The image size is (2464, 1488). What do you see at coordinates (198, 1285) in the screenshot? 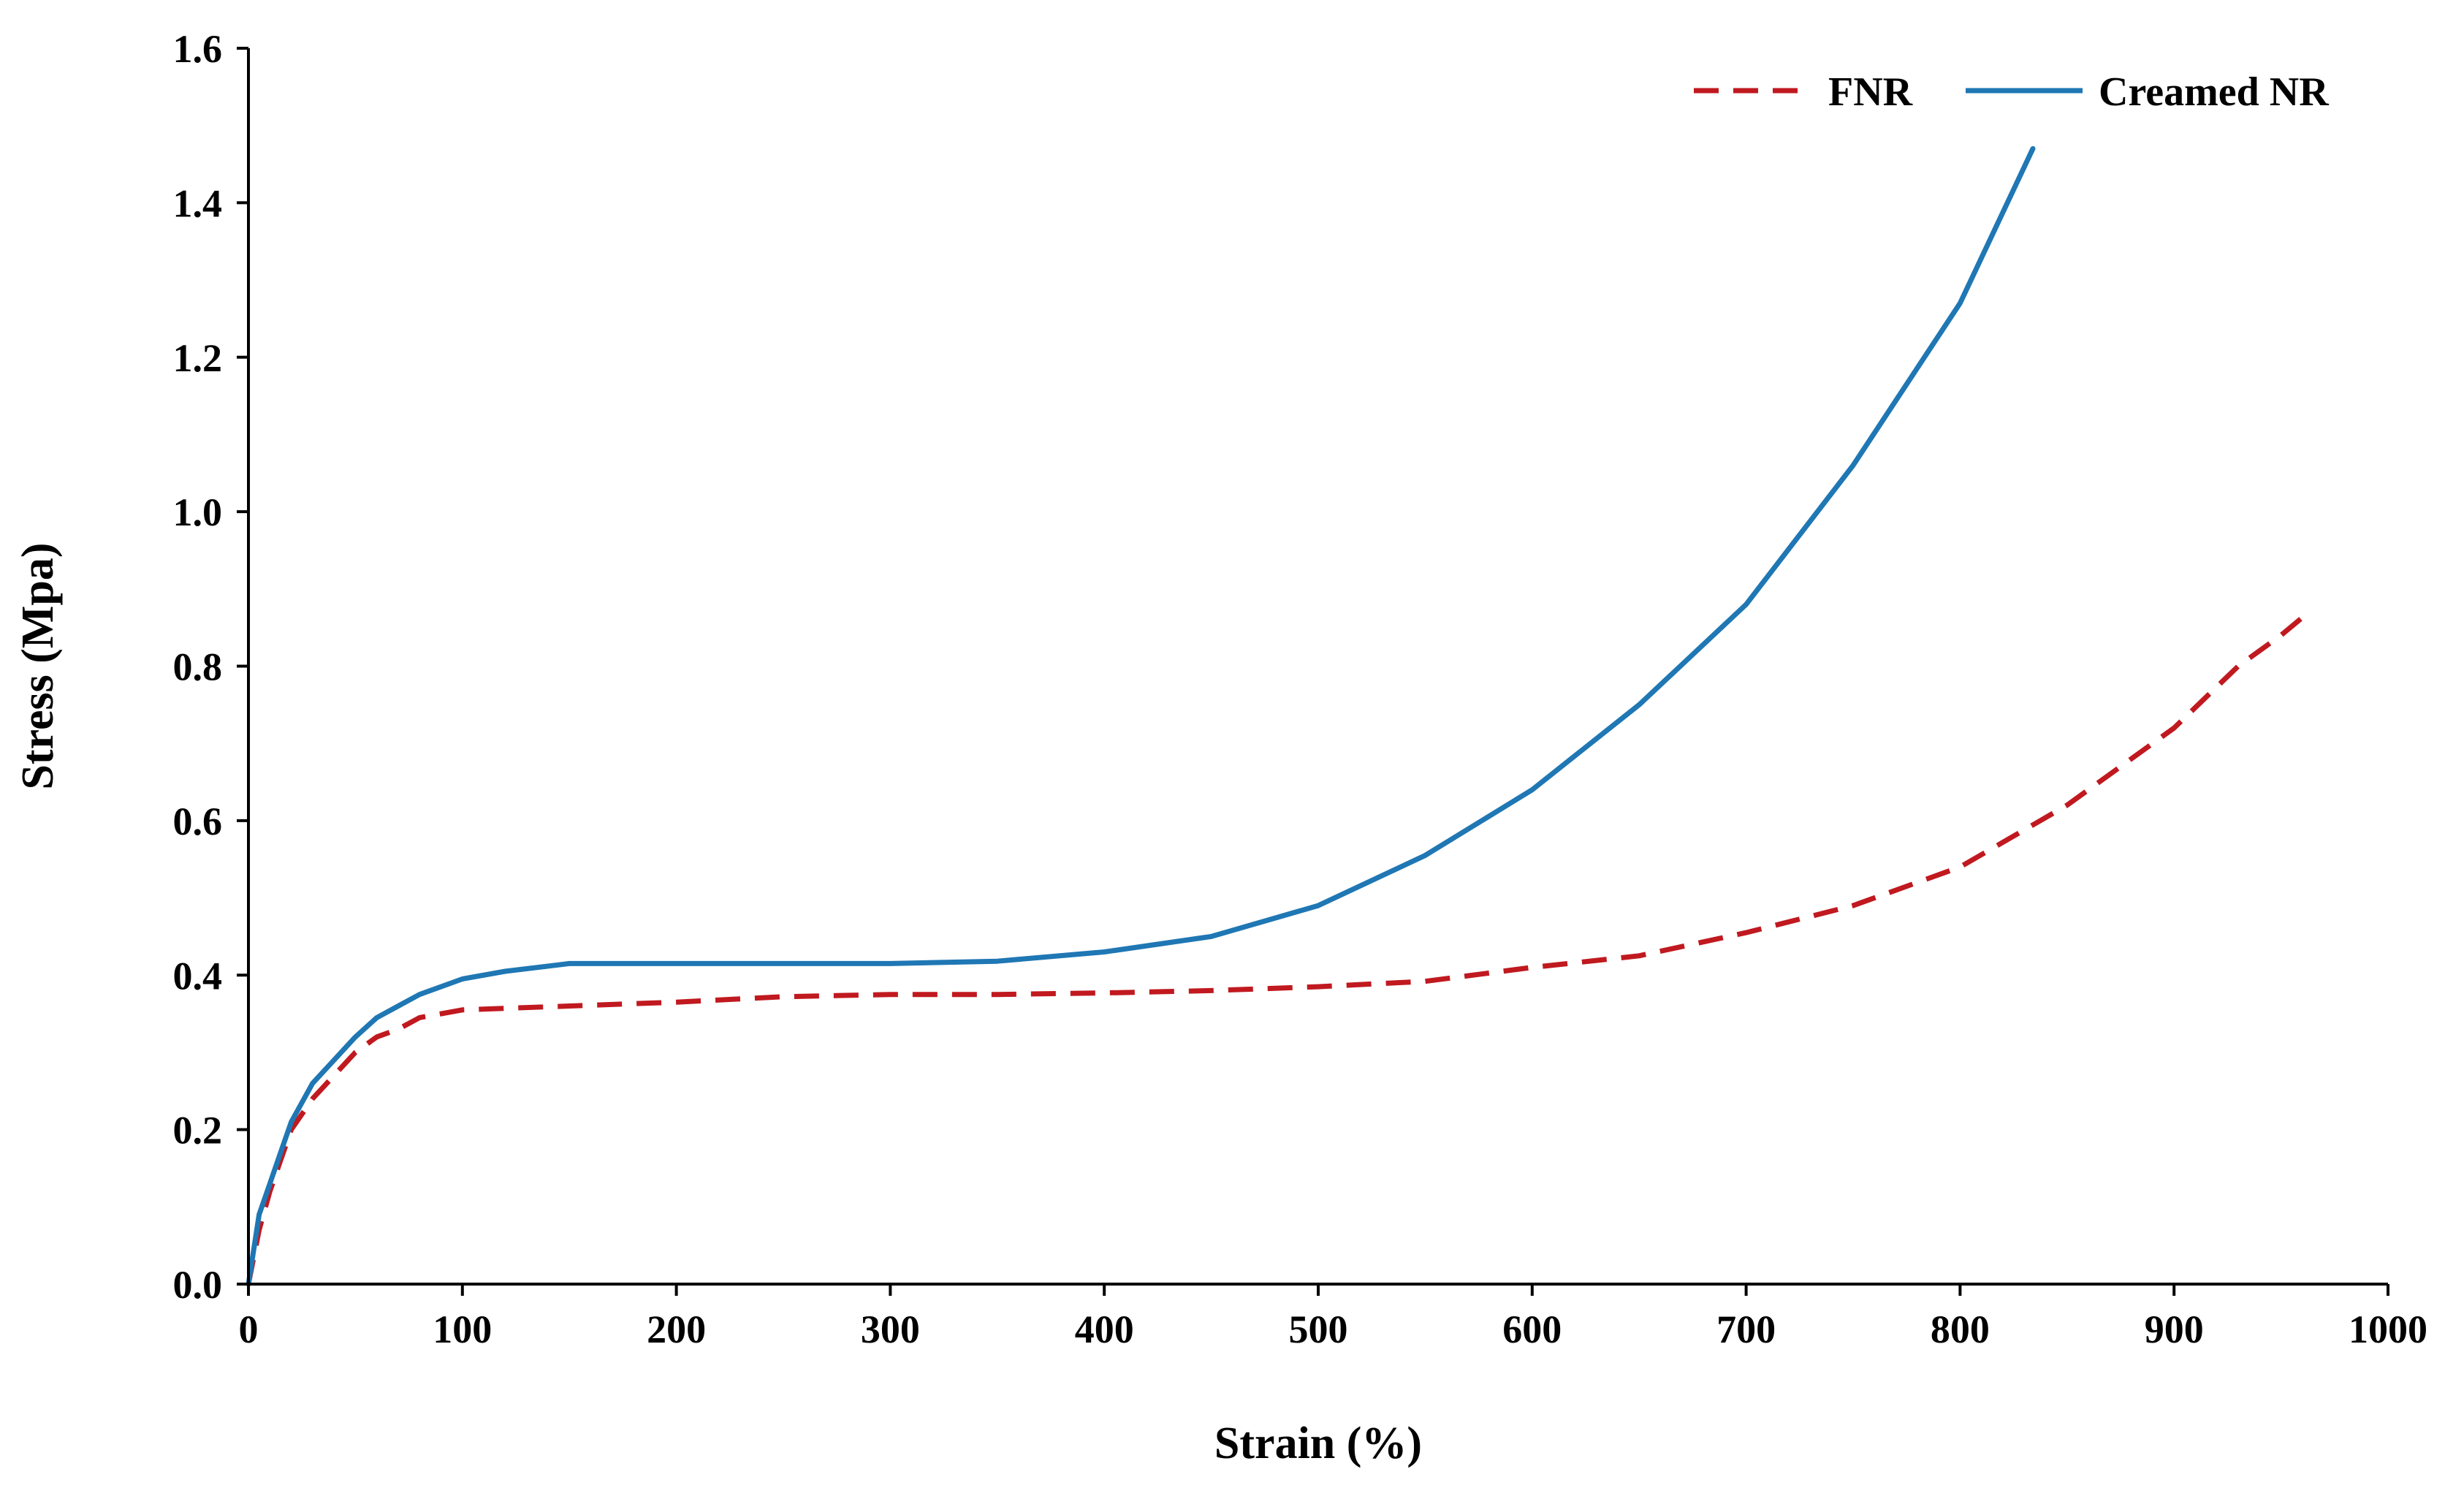
I see `y-tick-label: 0.0` at bounding box center [198, 1285].